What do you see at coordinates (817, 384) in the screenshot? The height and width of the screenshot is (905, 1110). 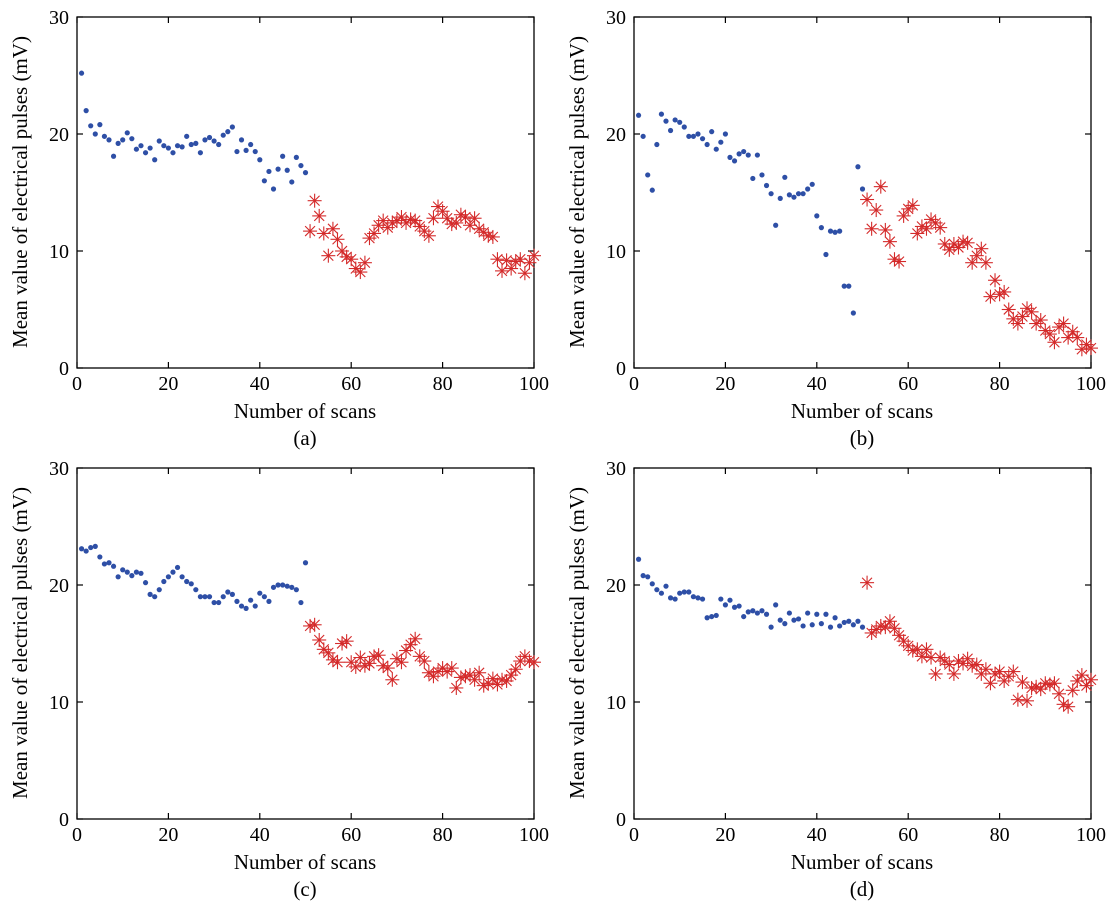 I see `panel-b-xtick-label: 40` at bounding box center [817, 384].